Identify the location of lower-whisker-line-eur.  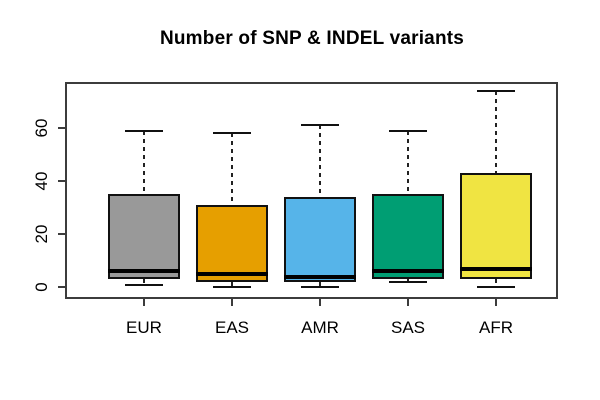
(144, 282).